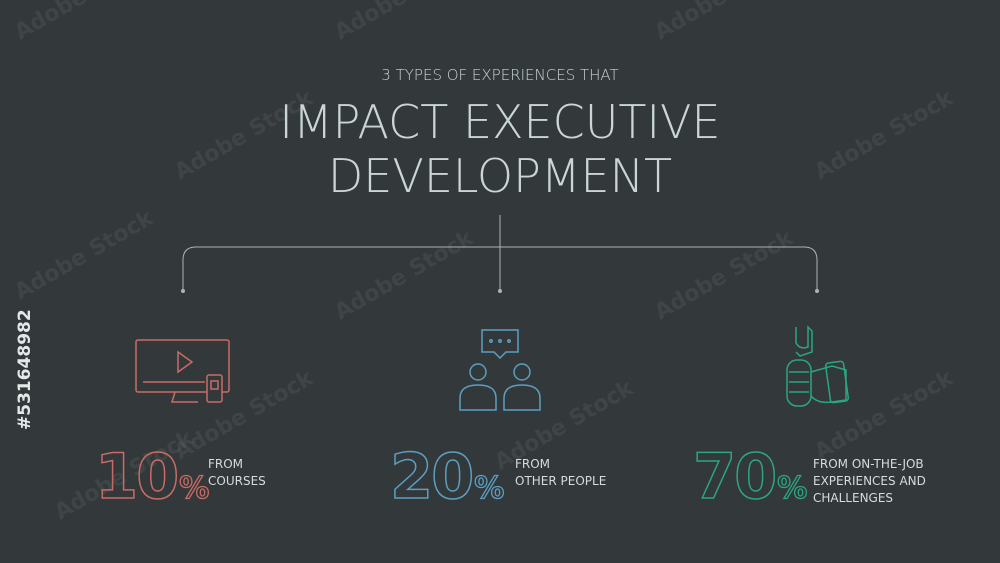 The image size is (1000, 563). Describe the element at coordinates (734, 476) in the screenshot. I see `percent-value: 70` at that location.